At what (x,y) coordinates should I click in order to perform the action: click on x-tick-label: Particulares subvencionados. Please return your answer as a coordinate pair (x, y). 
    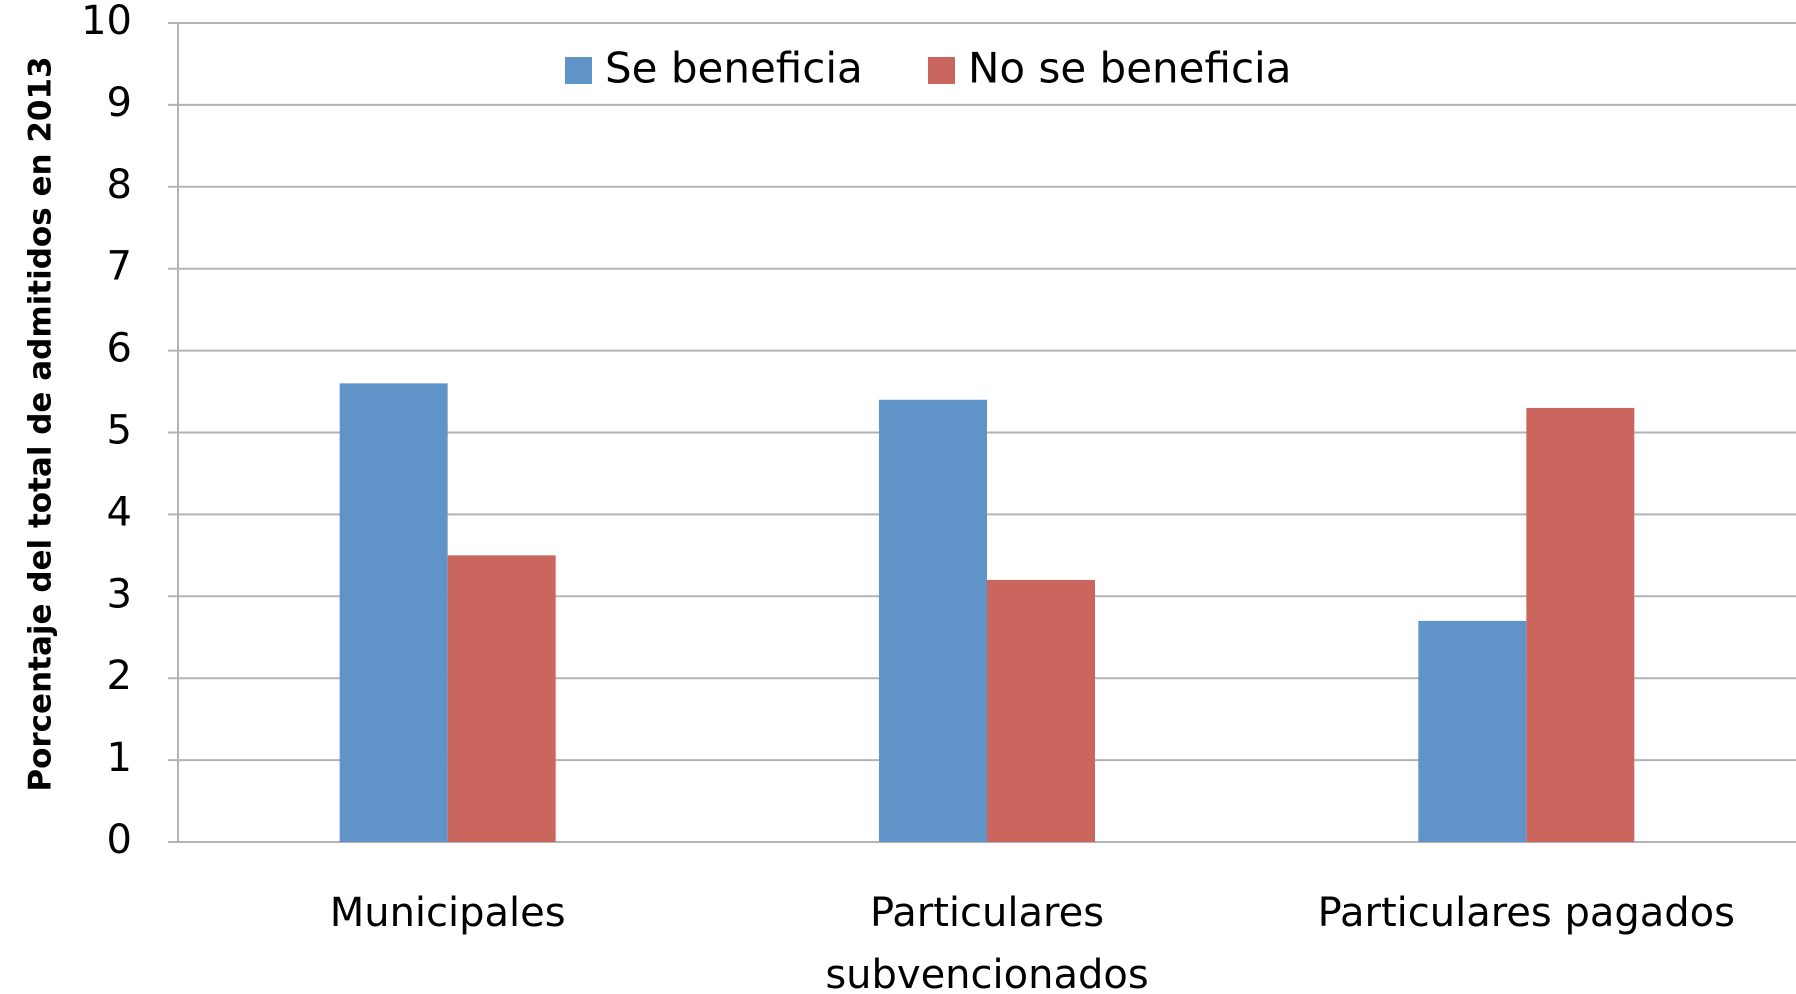
    Looking at the image, I should click on (987, 942).